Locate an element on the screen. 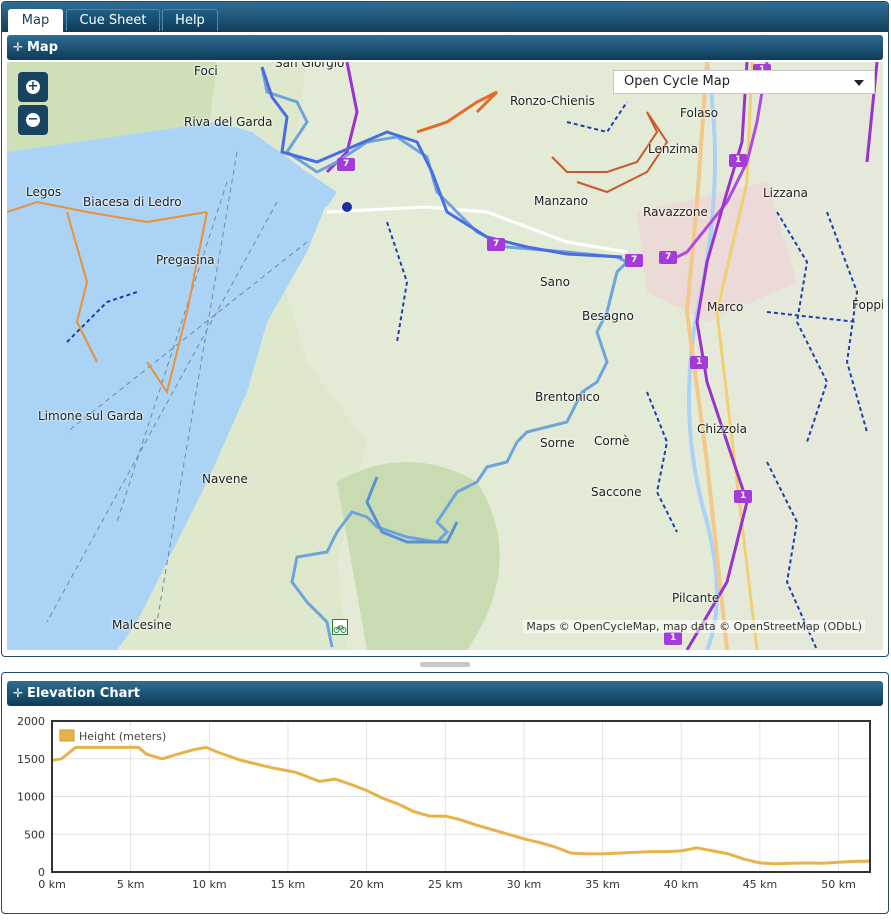  place-label: Limone sul Garda is located at coordinates (91, 416).